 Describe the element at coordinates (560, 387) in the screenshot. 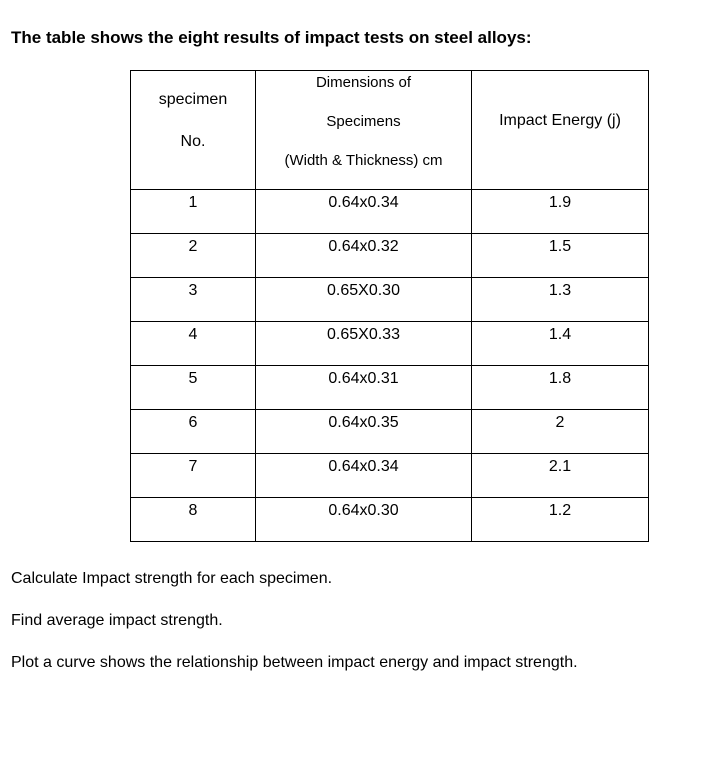

I see `cell-impact-energy: 1.8` at that location.